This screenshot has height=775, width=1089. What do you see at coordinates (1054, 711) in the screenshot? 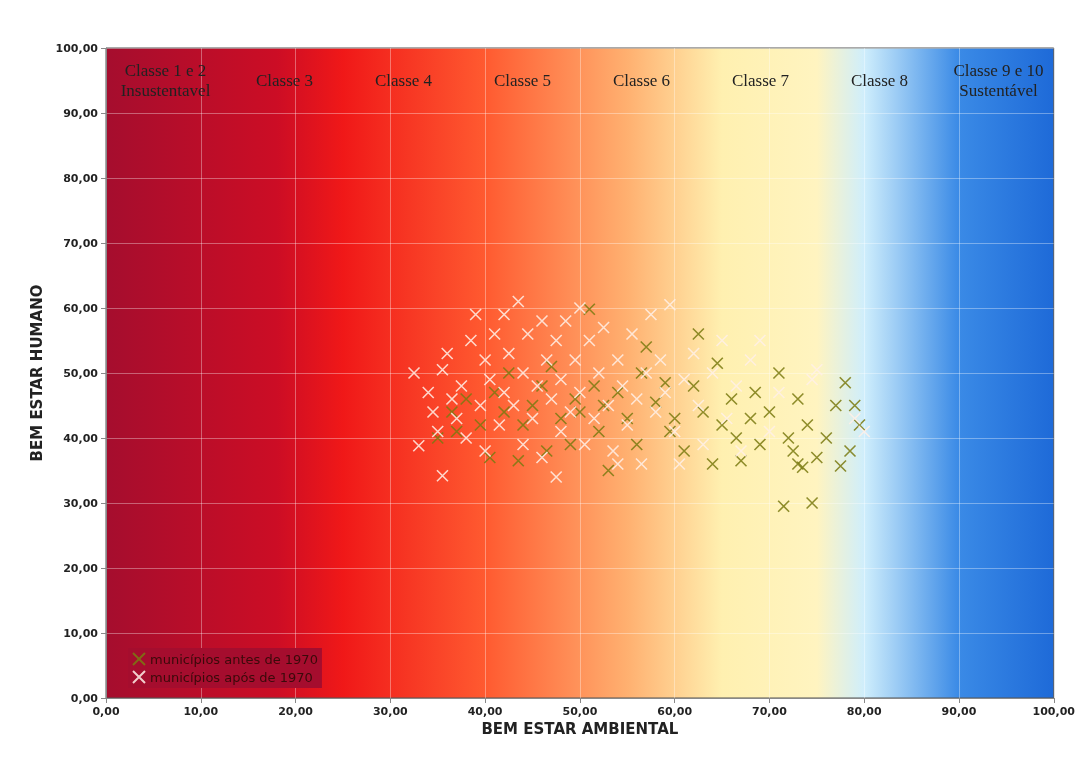
I see `x-tick-label: 100,00` at bounding box center [1054, 711].